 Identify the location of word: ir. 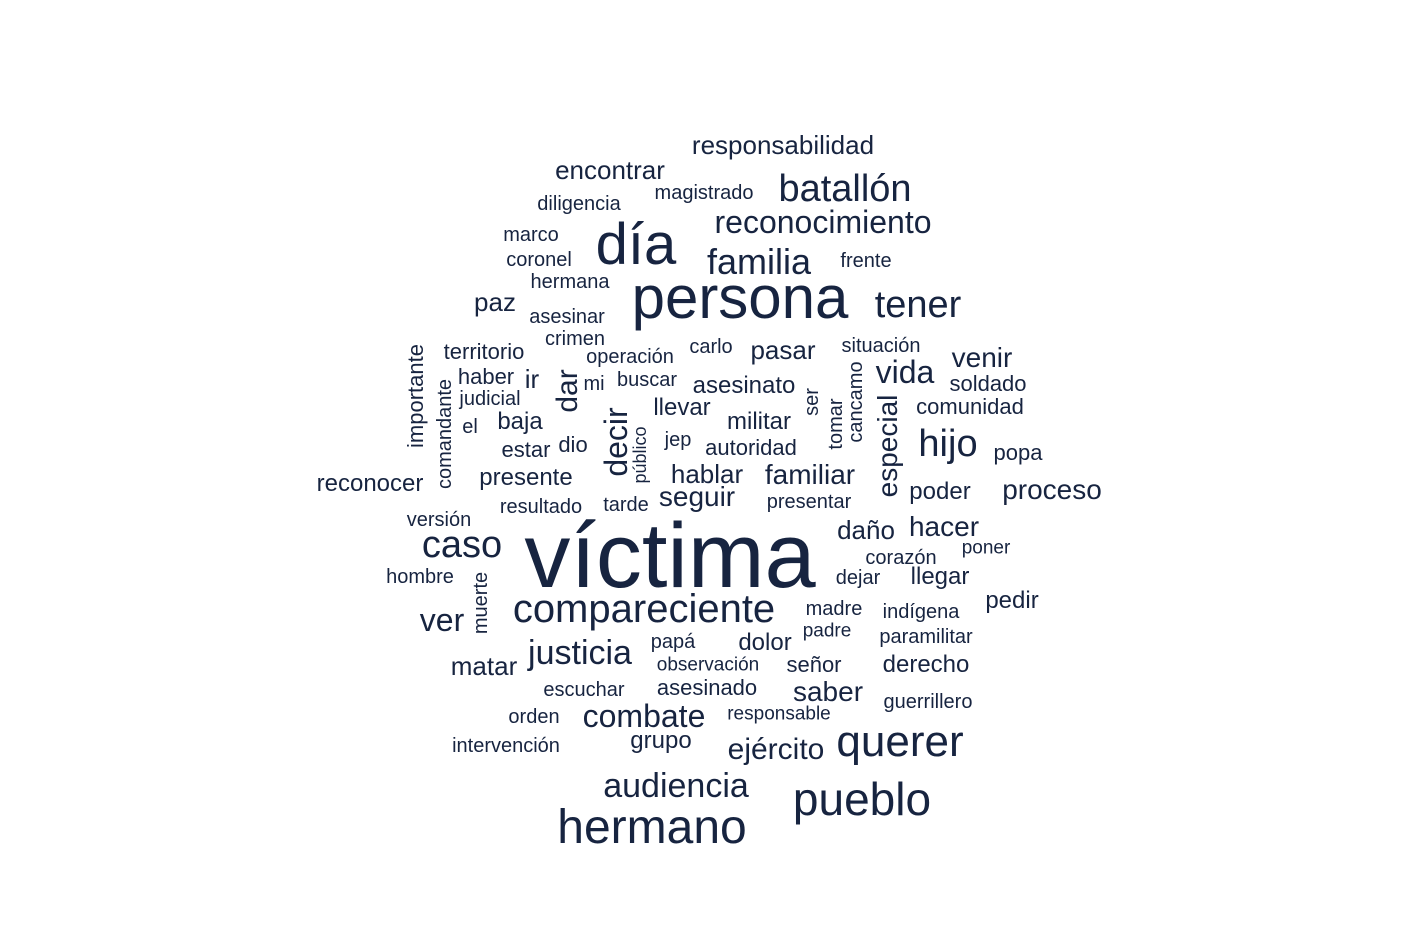
(532, 379).